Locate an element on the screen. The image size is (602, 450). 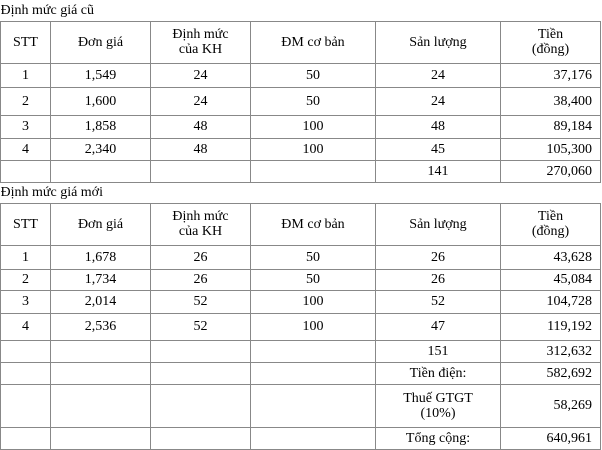
data-cell: 47 is located at coordinates (438, 326).